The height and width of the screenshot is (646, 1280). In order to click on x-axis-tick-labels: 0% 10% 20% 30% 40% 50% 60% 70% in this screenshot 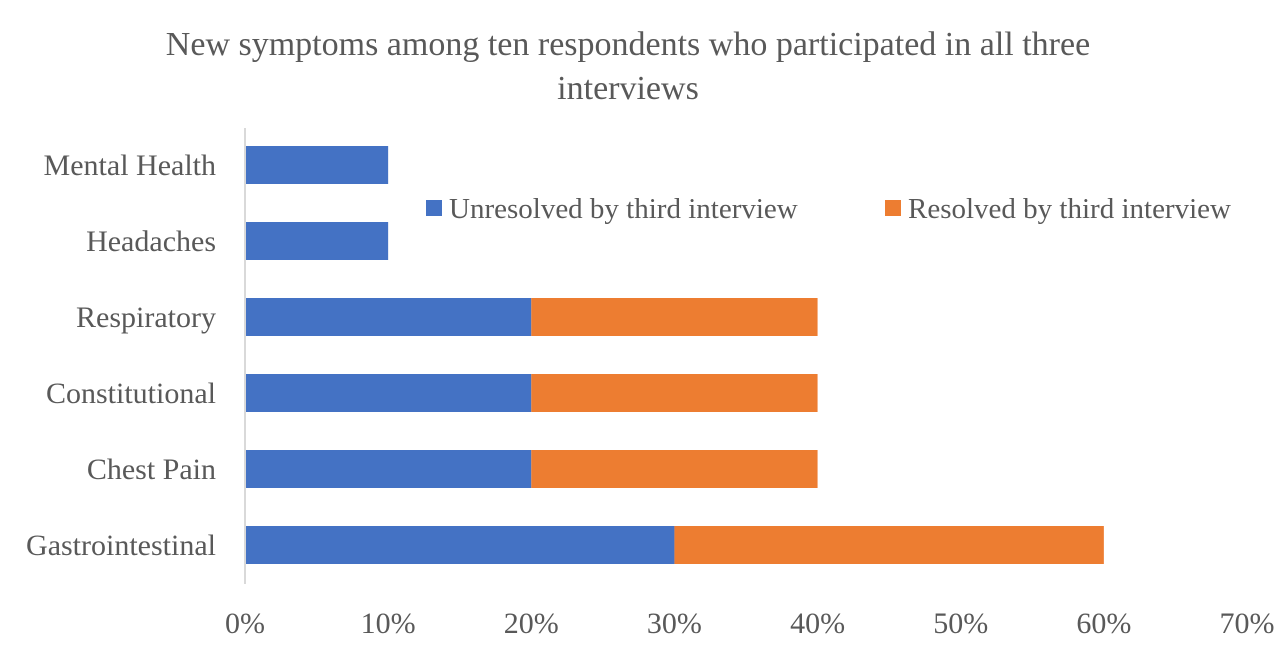, I will do `click(750, 623)`.